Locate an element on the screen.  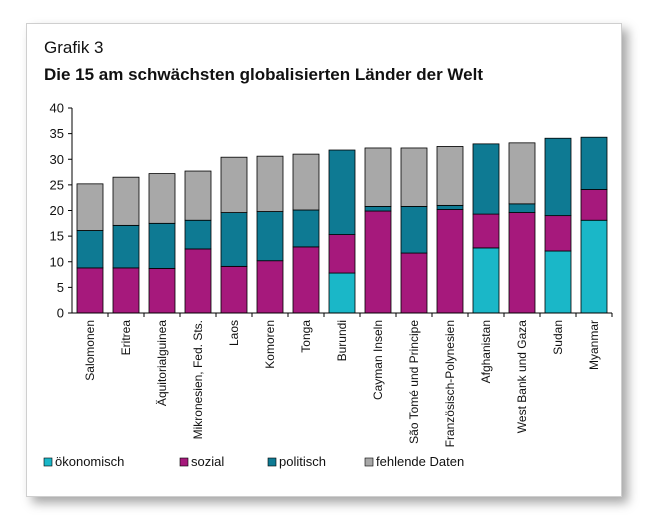
legend-label: ökonomisch is located at coordinates (89, 461).